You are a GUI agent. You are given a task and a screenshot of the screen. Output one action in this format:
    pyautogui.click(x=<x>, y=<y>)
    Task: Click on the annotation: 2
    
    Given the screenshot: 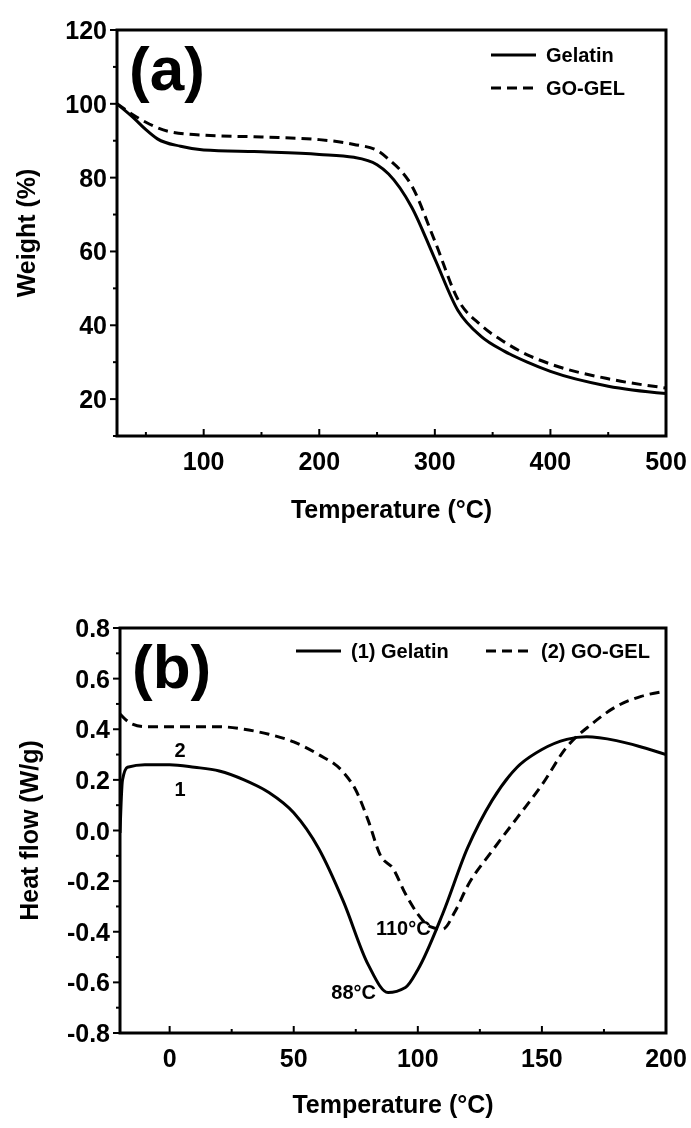 What is the action you would take?
    pyautogui.click(x=180, y=749)
    